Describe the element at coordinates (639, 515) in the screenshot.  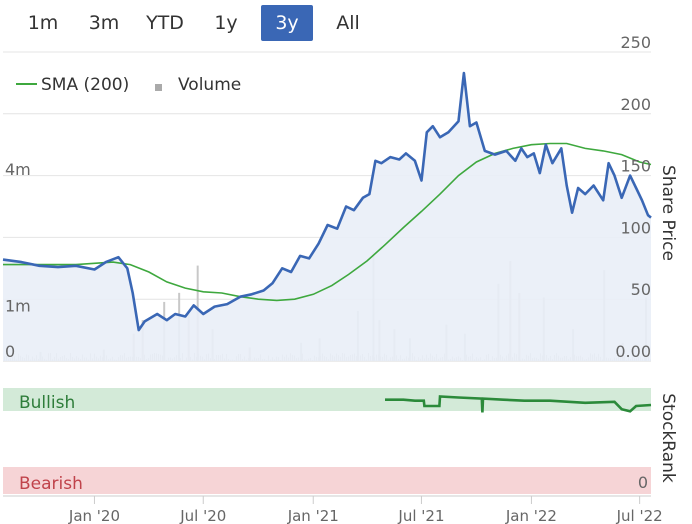
I see `x-tick-label: Jul '22` at that location.